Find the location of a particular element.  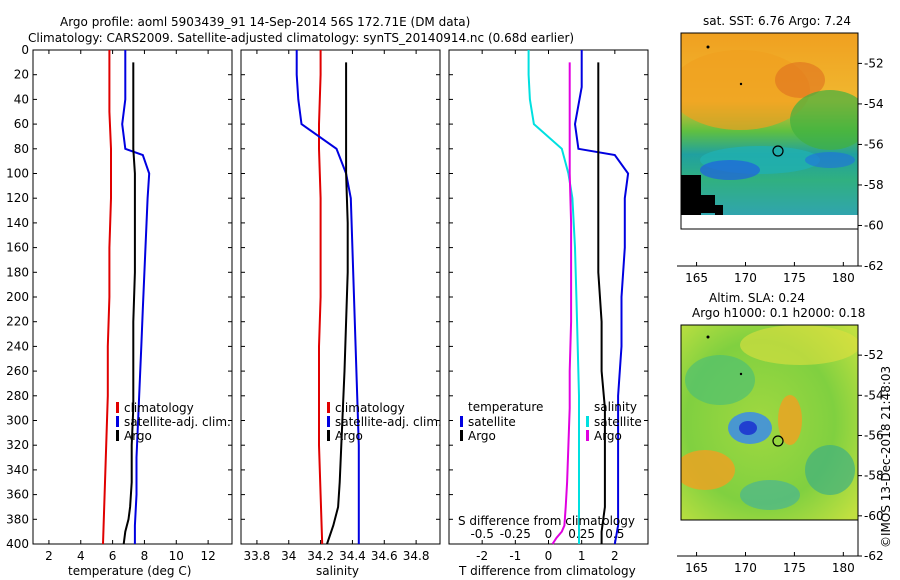

map-x-tick-label: 175 is located at coordinates (794, 568).